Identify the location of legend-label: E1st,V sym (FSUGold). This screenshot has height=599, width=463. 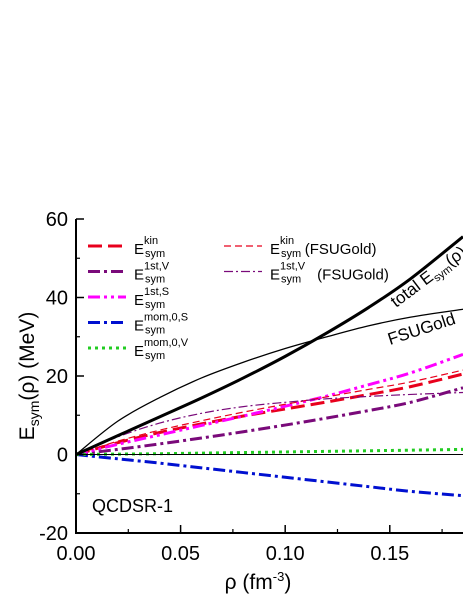
(329, 273).